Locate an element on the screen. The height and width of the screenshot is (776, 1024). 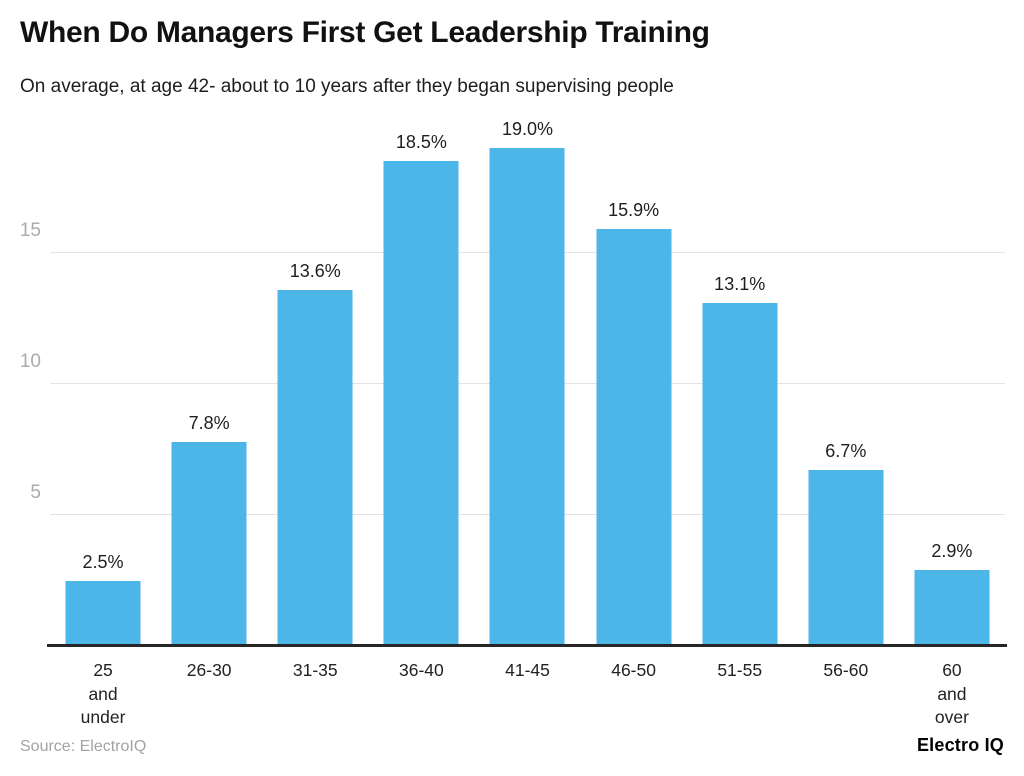
bar-column: 13.6% 31-35 is located at coordinates (315, 401).